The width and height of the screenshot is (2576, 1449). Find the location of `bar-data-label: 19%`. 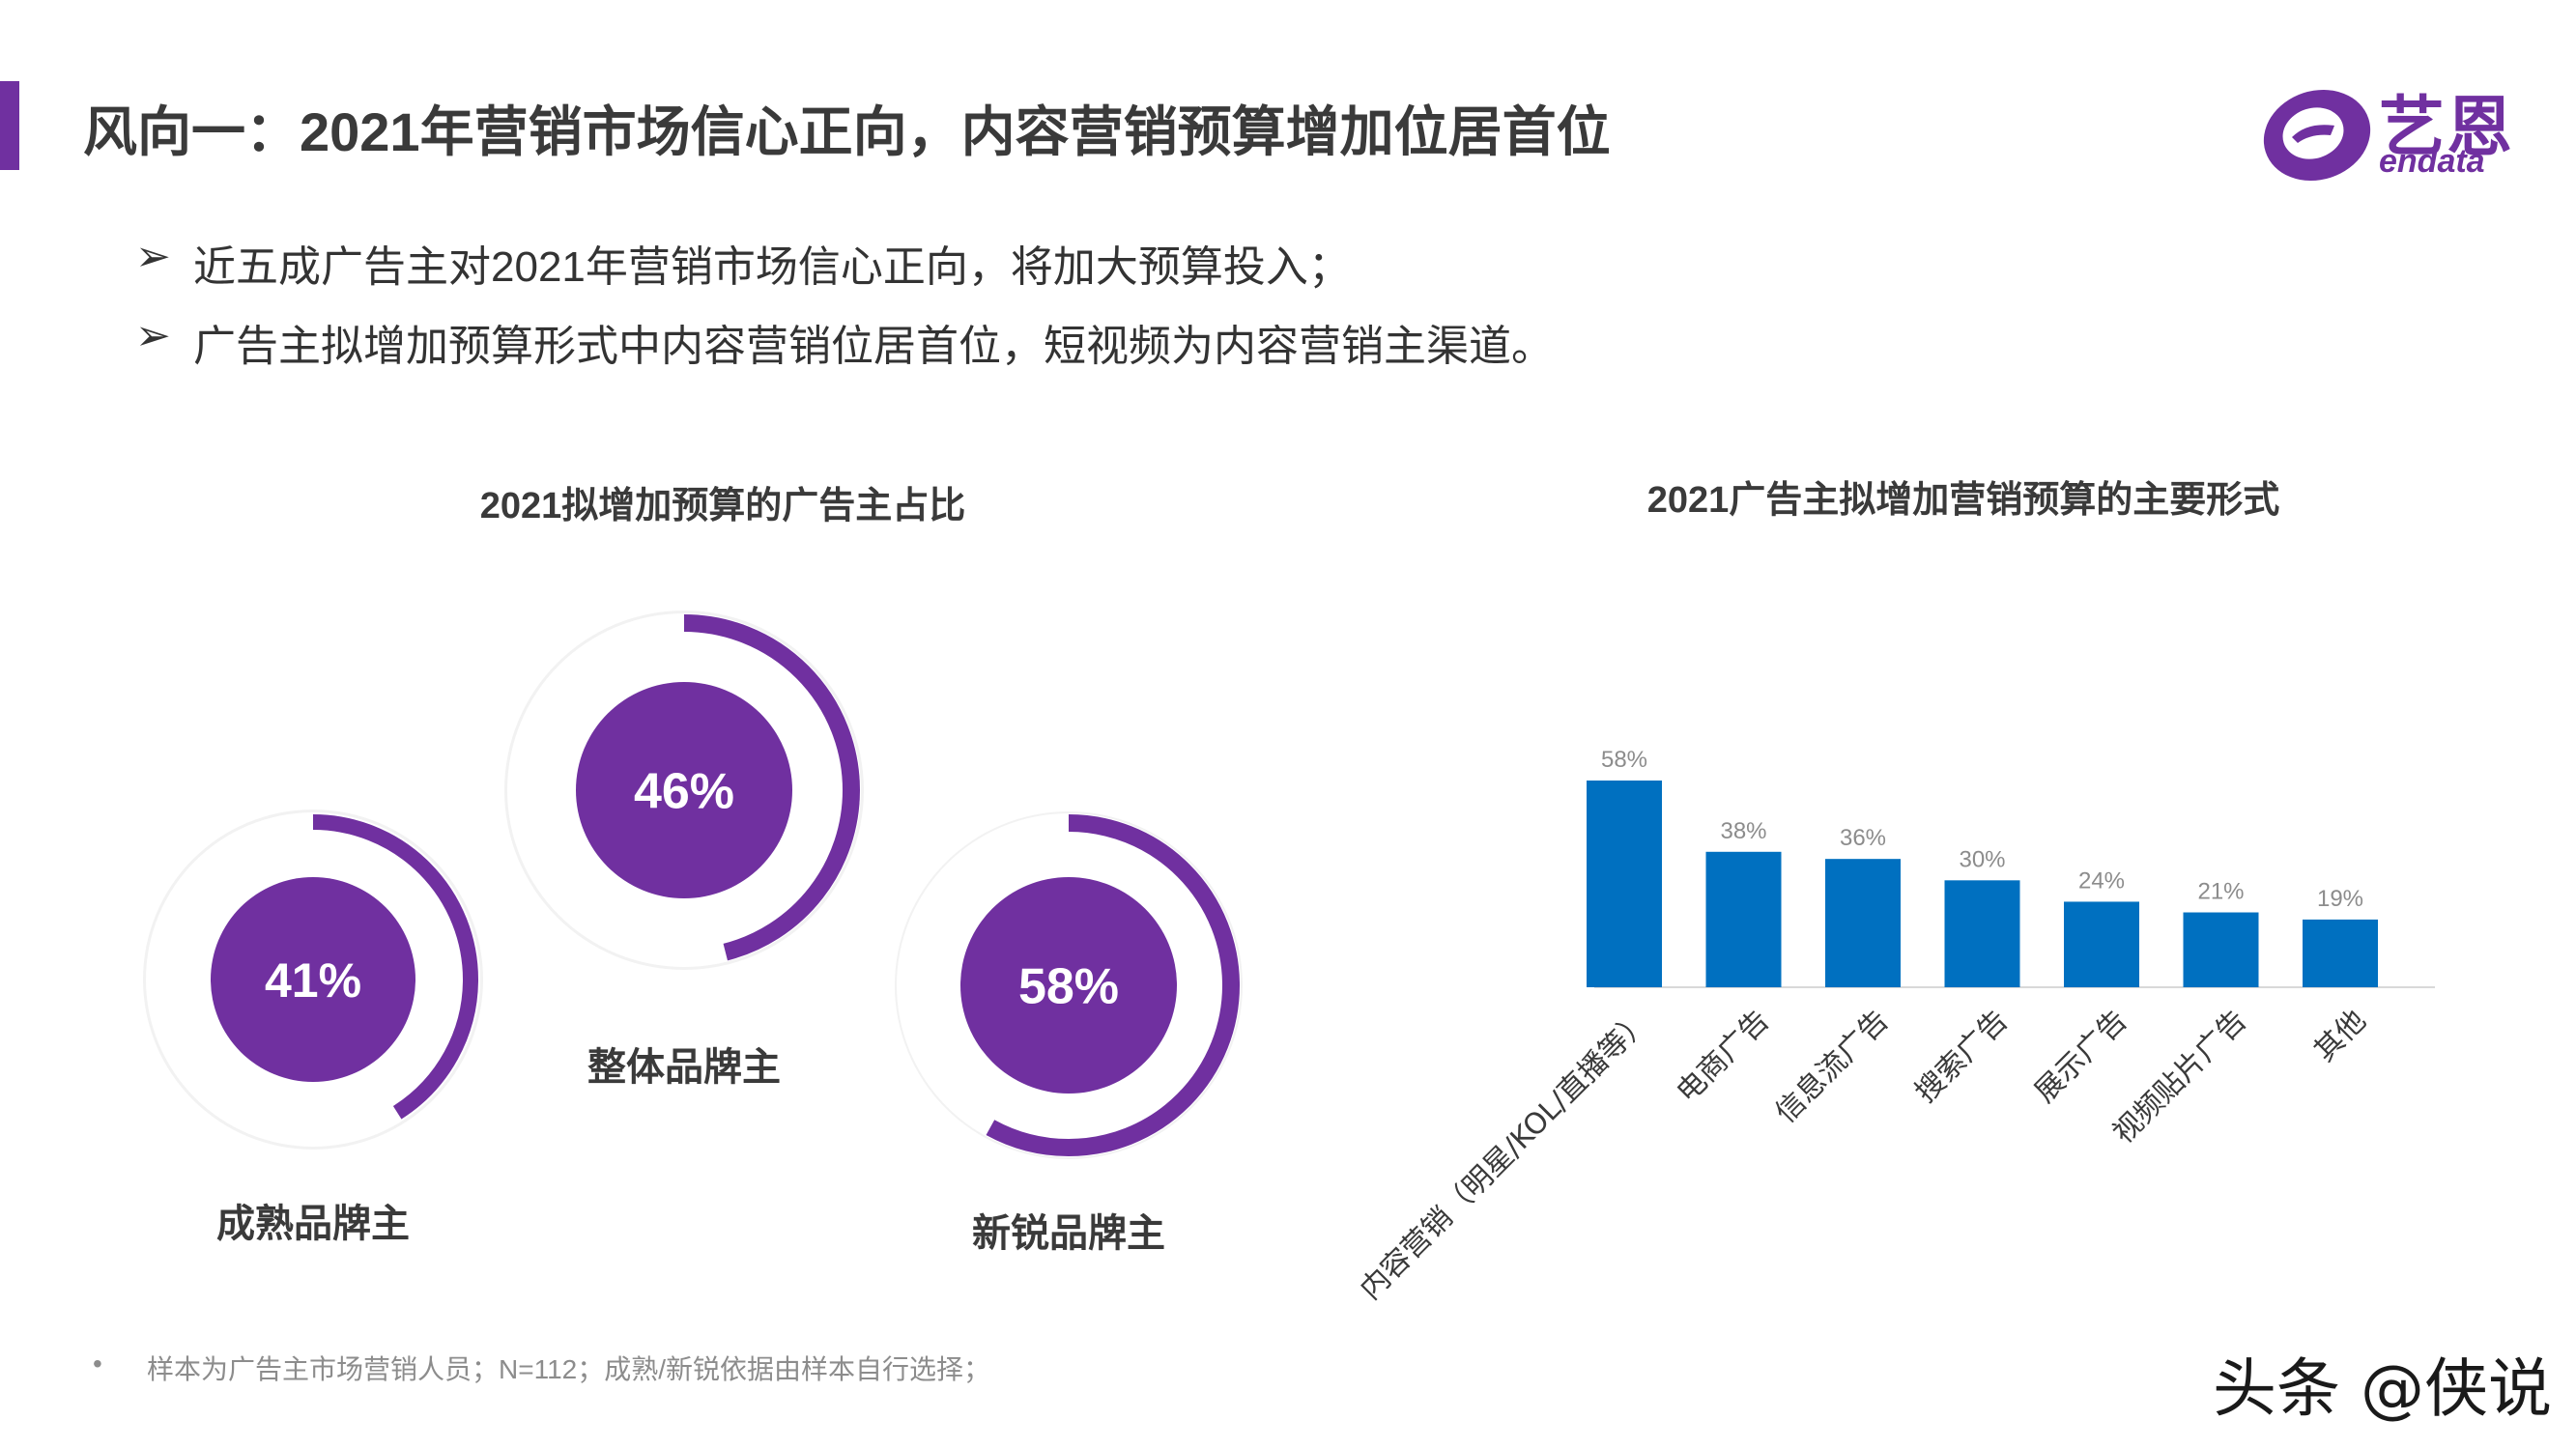

bar-data-label: 19% is located at coordinates (2340, 899).